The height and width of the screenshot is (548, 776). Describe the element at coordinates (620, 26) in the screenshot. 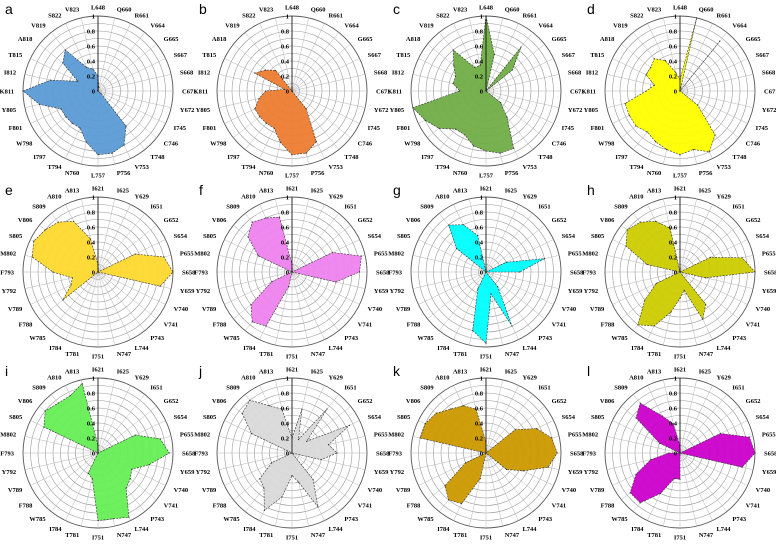

I see `residue-label: V819` at that location.